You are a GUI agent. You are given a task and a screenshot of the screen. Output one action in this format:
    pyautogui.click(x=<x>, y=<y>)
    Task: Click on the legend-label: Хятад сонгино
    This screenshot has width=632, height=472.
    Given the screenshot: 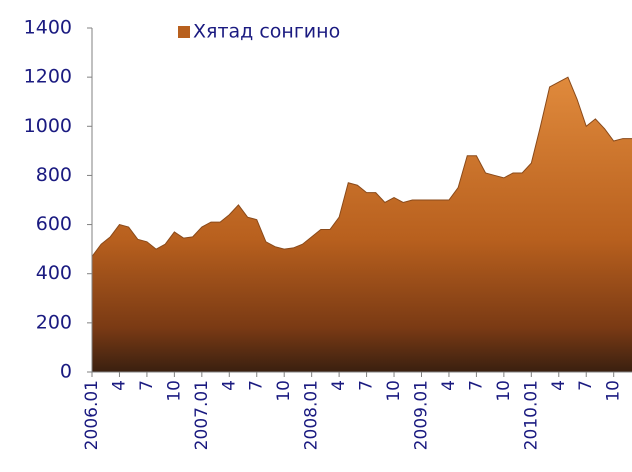 What is the action you would take?
    pyautogui.click(x=266, y=32)
    